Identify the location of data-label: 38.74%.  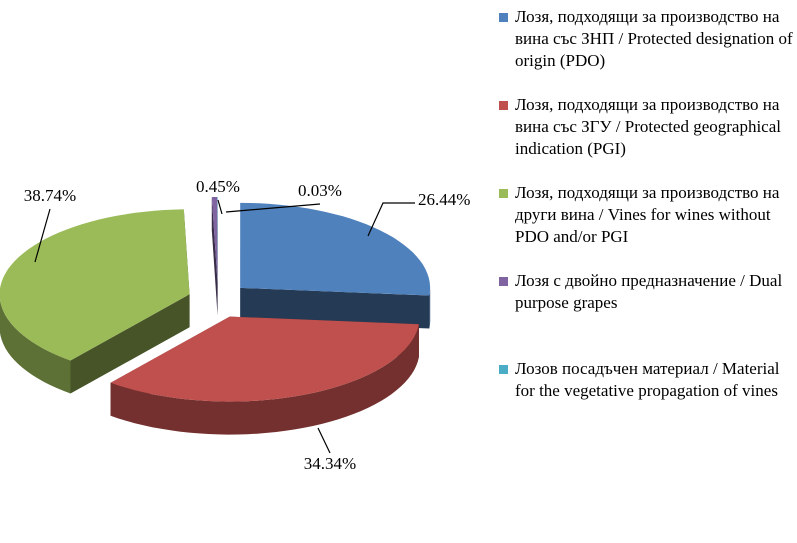
(50, 195).